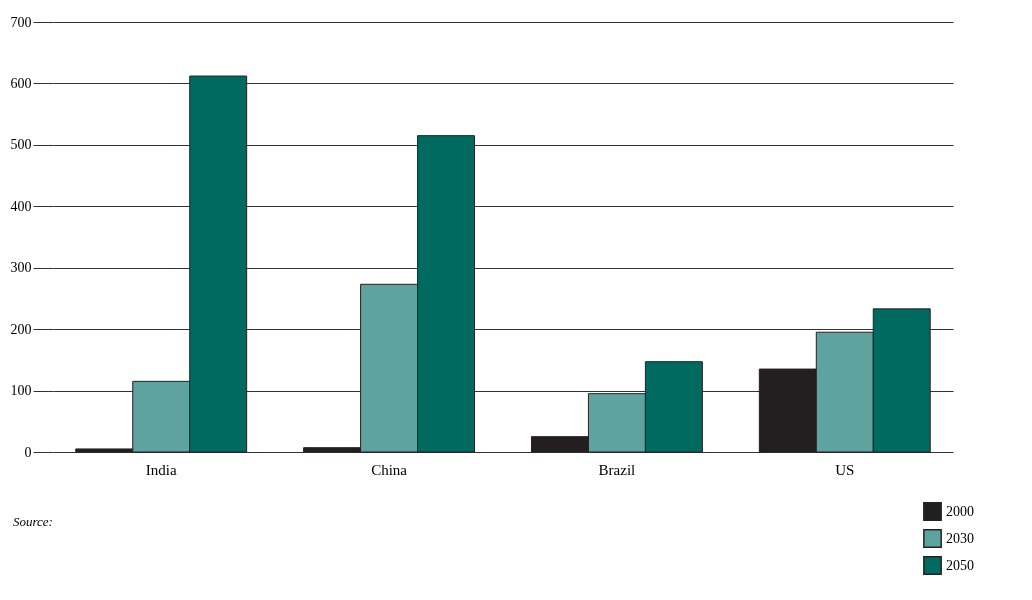 The width and height of the screenshot is (1032, 600). What do you see at coordinates (21, 268) in the screenshot?
I see `y-tick-label: 300` at bounding box center [21, 268].